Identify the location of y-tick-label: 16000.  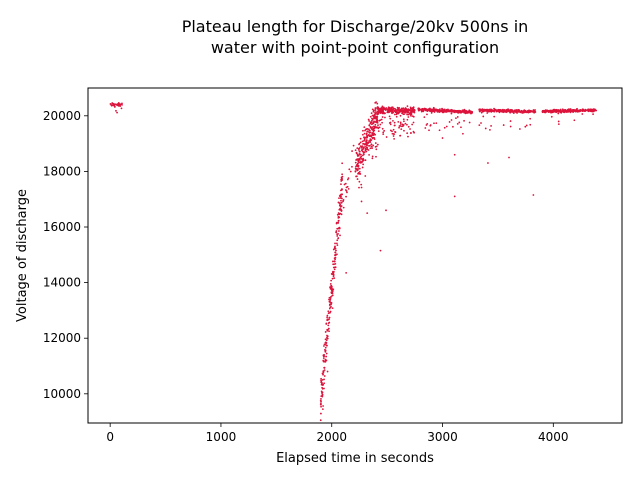
(62, 227).